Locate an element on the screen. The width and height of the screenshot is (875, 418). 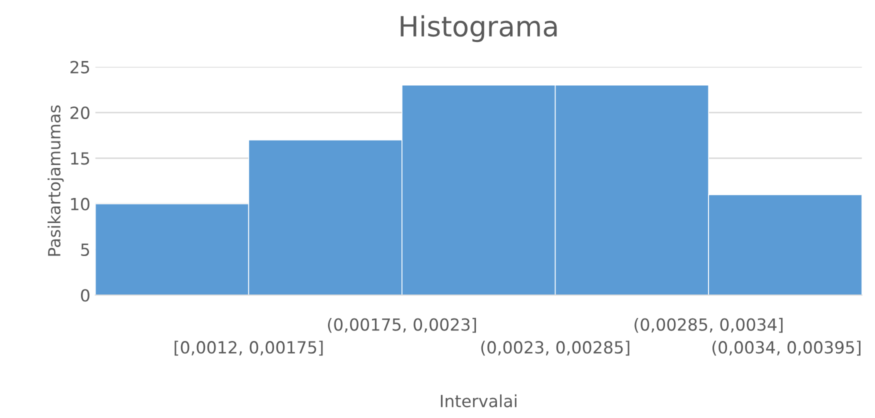
chart-title: Histograma is located at coordinates (478, 28).